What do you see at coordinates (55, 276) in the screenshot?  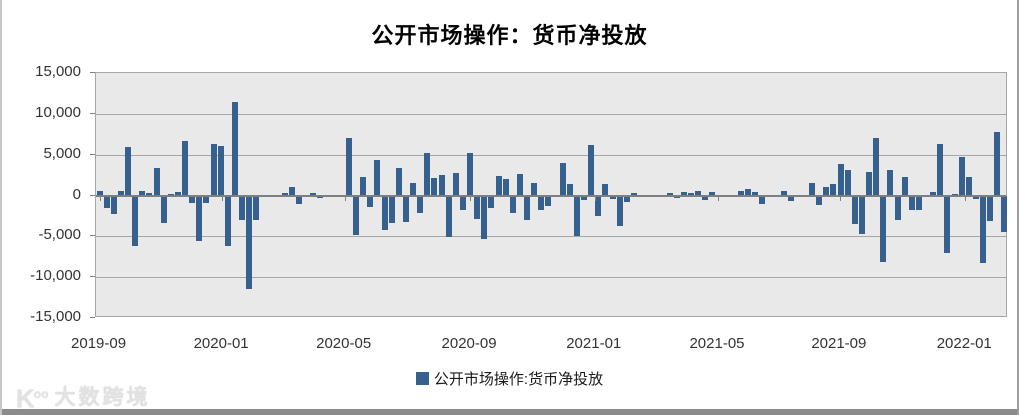 I see `y-axis-label: -10,000` at bounding box center [55, 276].